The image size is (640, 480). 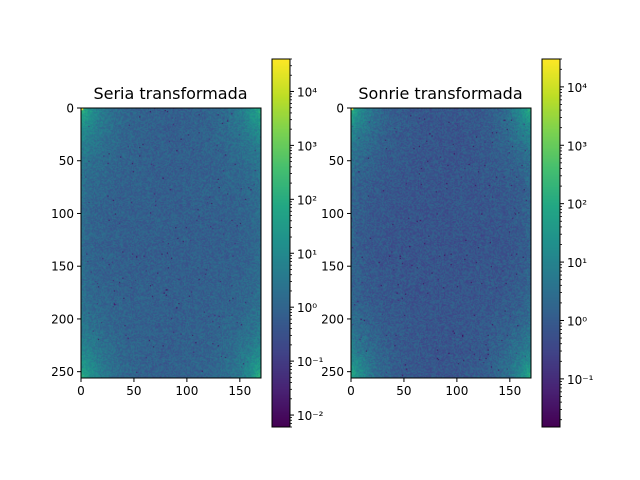 I want to click on panel-1-colorbar-frame, so click(x=281, y=243).